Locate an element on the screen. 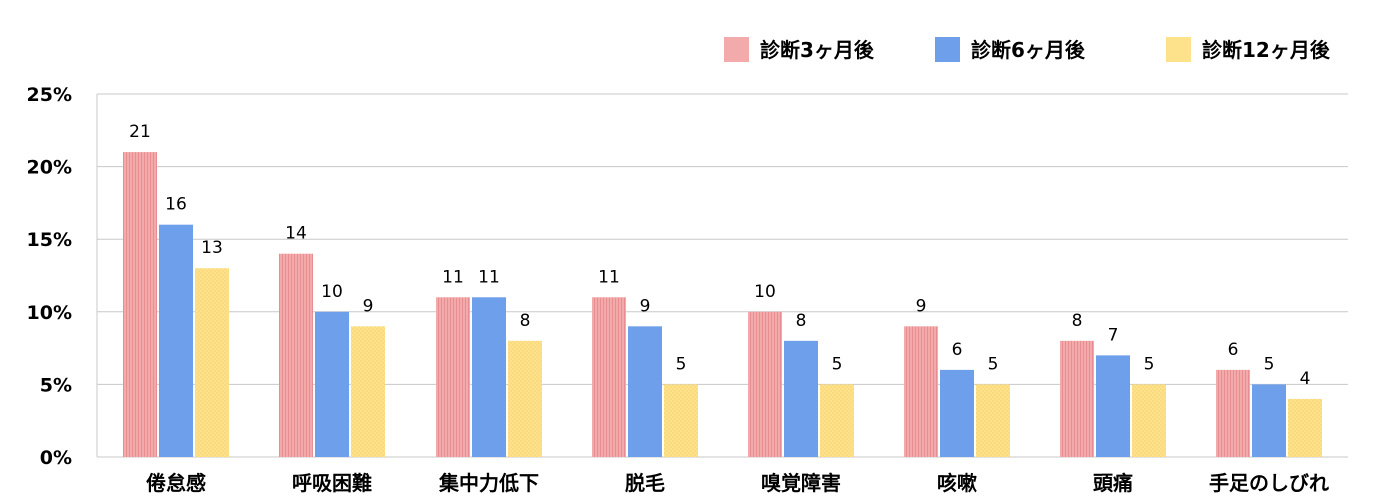  data-label-1-7: 5 is located at coordinates (1269, 364).